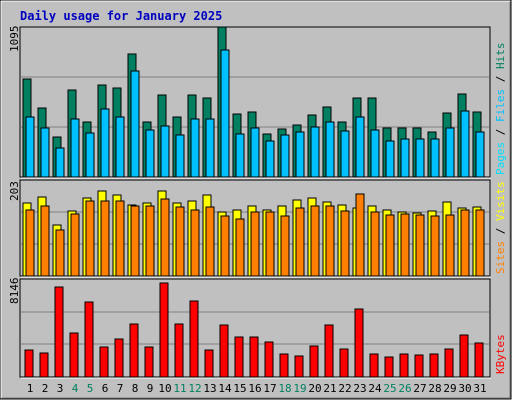 The height and width of the screenshot is (400, 512). I want to click on x-tick-day-1: 1, so click(30, 388).